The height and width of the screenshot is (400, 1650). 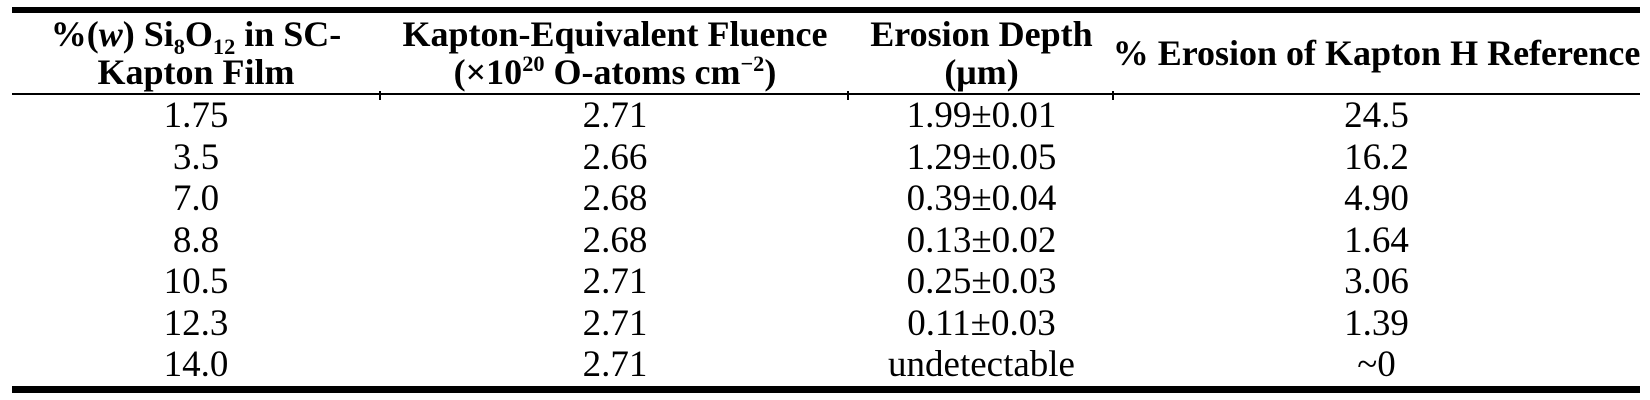 I want to click on cell-pct-erosion: ~0, so click(x=1376, y=364).